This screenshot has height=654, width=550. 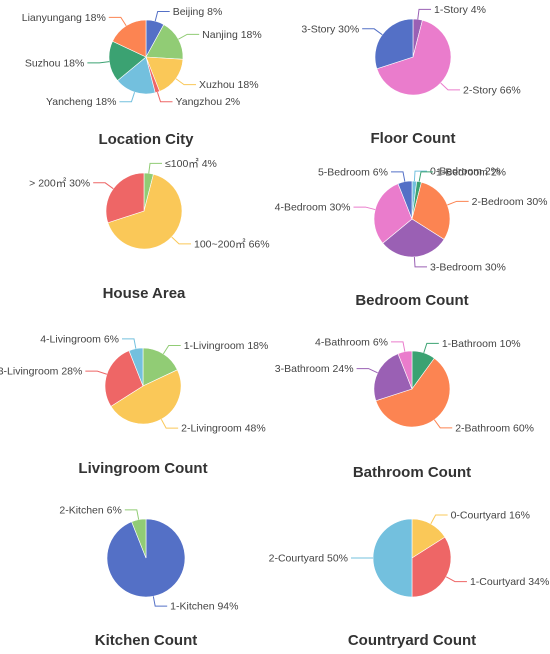 I want to click on slice-label: 1-Livingroom 18%, so click(x=226, y=346).